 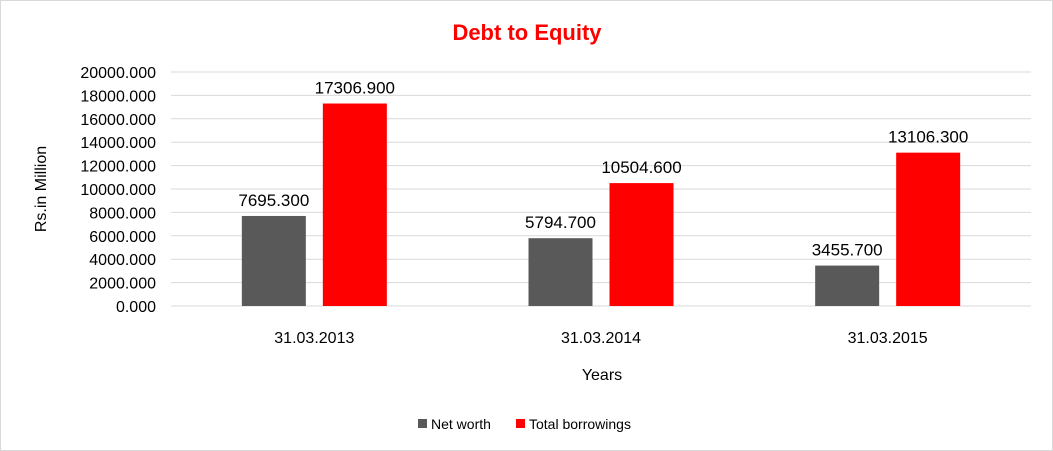 What do you see at coordinates (461, 424) in the screenshot?
I see `legend-label: Net worth` at bounding box center [461, 424].